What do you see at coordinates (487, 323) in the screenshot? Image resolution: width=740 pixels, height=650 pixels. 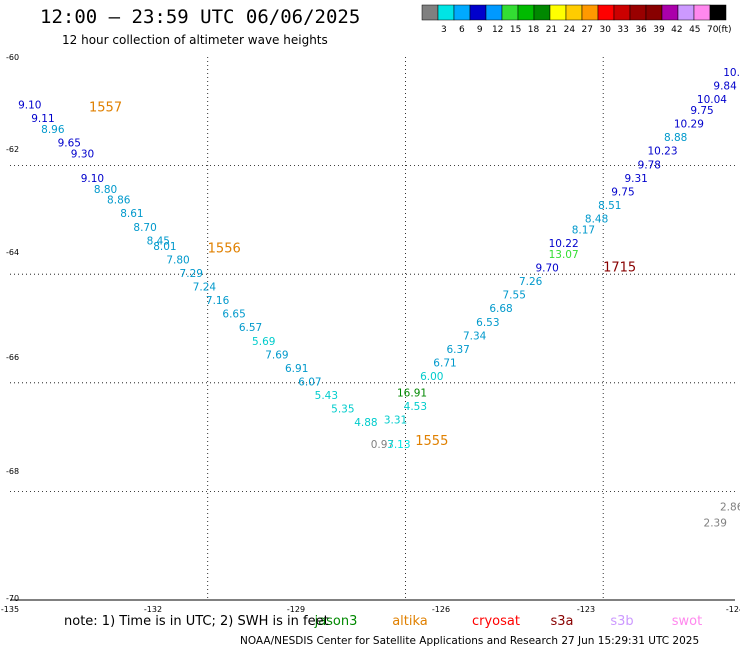 I see `swh-value-label: 6.53` at bounding box center [487, 323].